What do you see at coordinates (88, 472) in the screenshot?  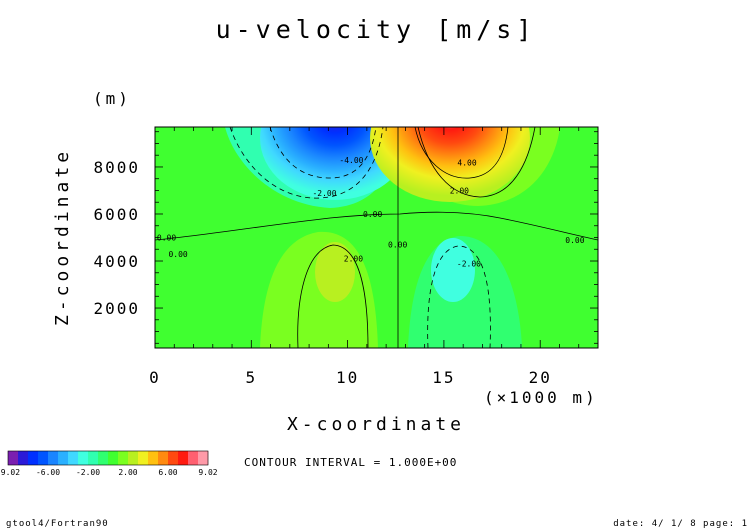 I see `colorbar-tick-label: -2.00` at bounding box center [88, 472].